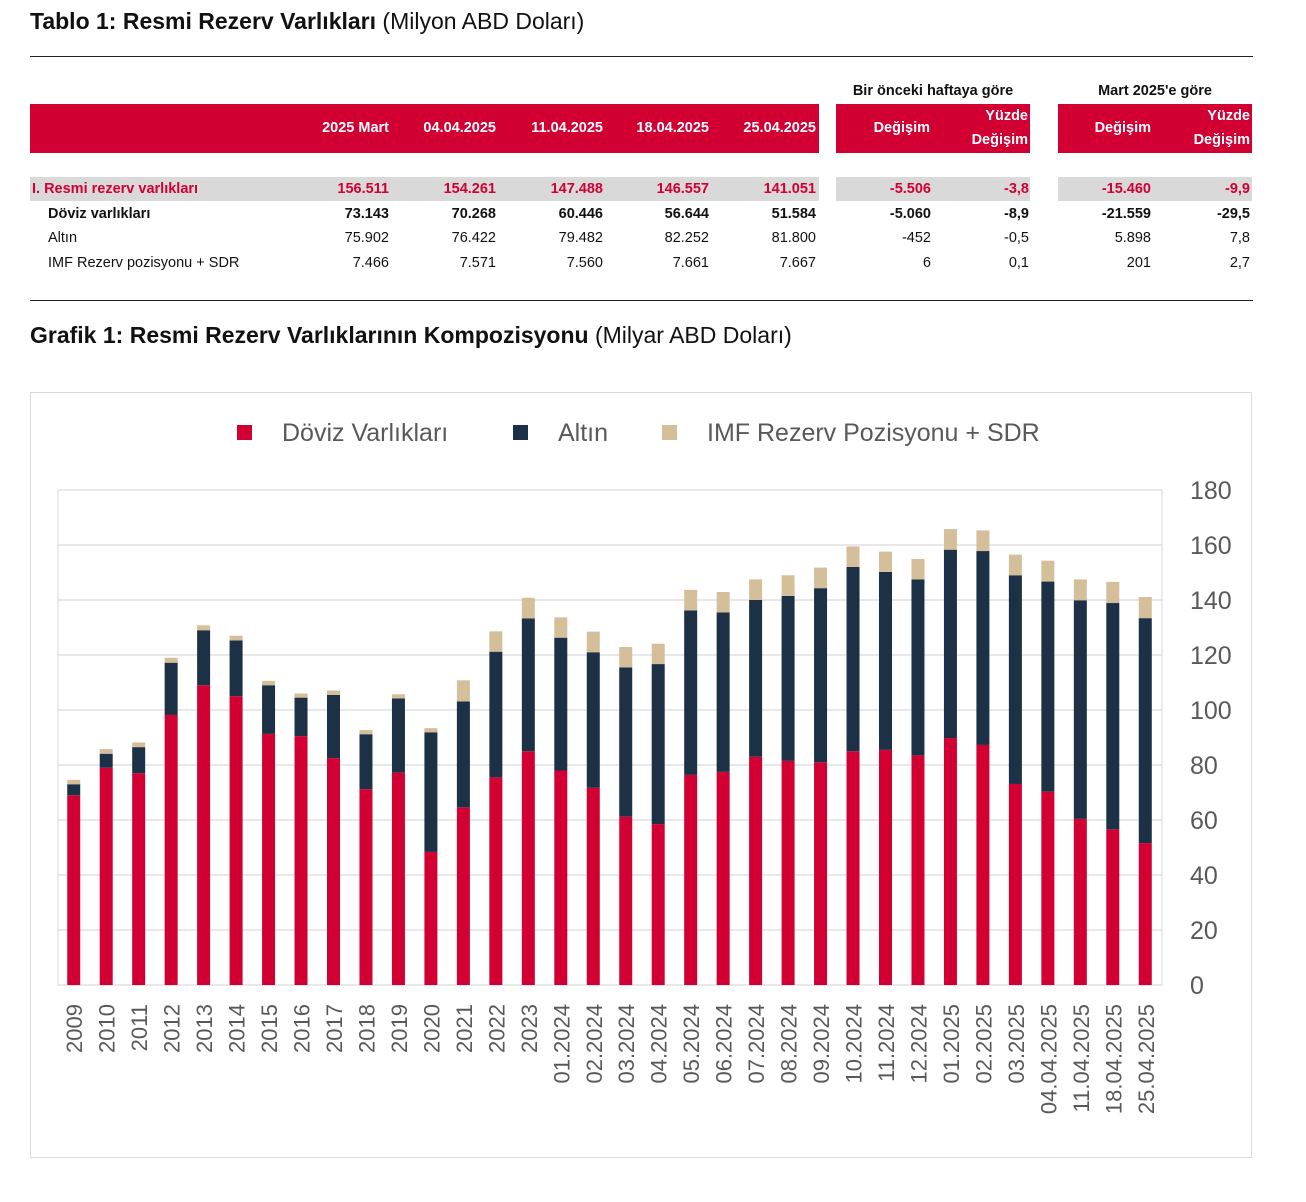  What do you see at coordinates (886, 1043) in the screenshot?
I see `x-tick-label: 11.2024` at bounding box center [886, 1043].